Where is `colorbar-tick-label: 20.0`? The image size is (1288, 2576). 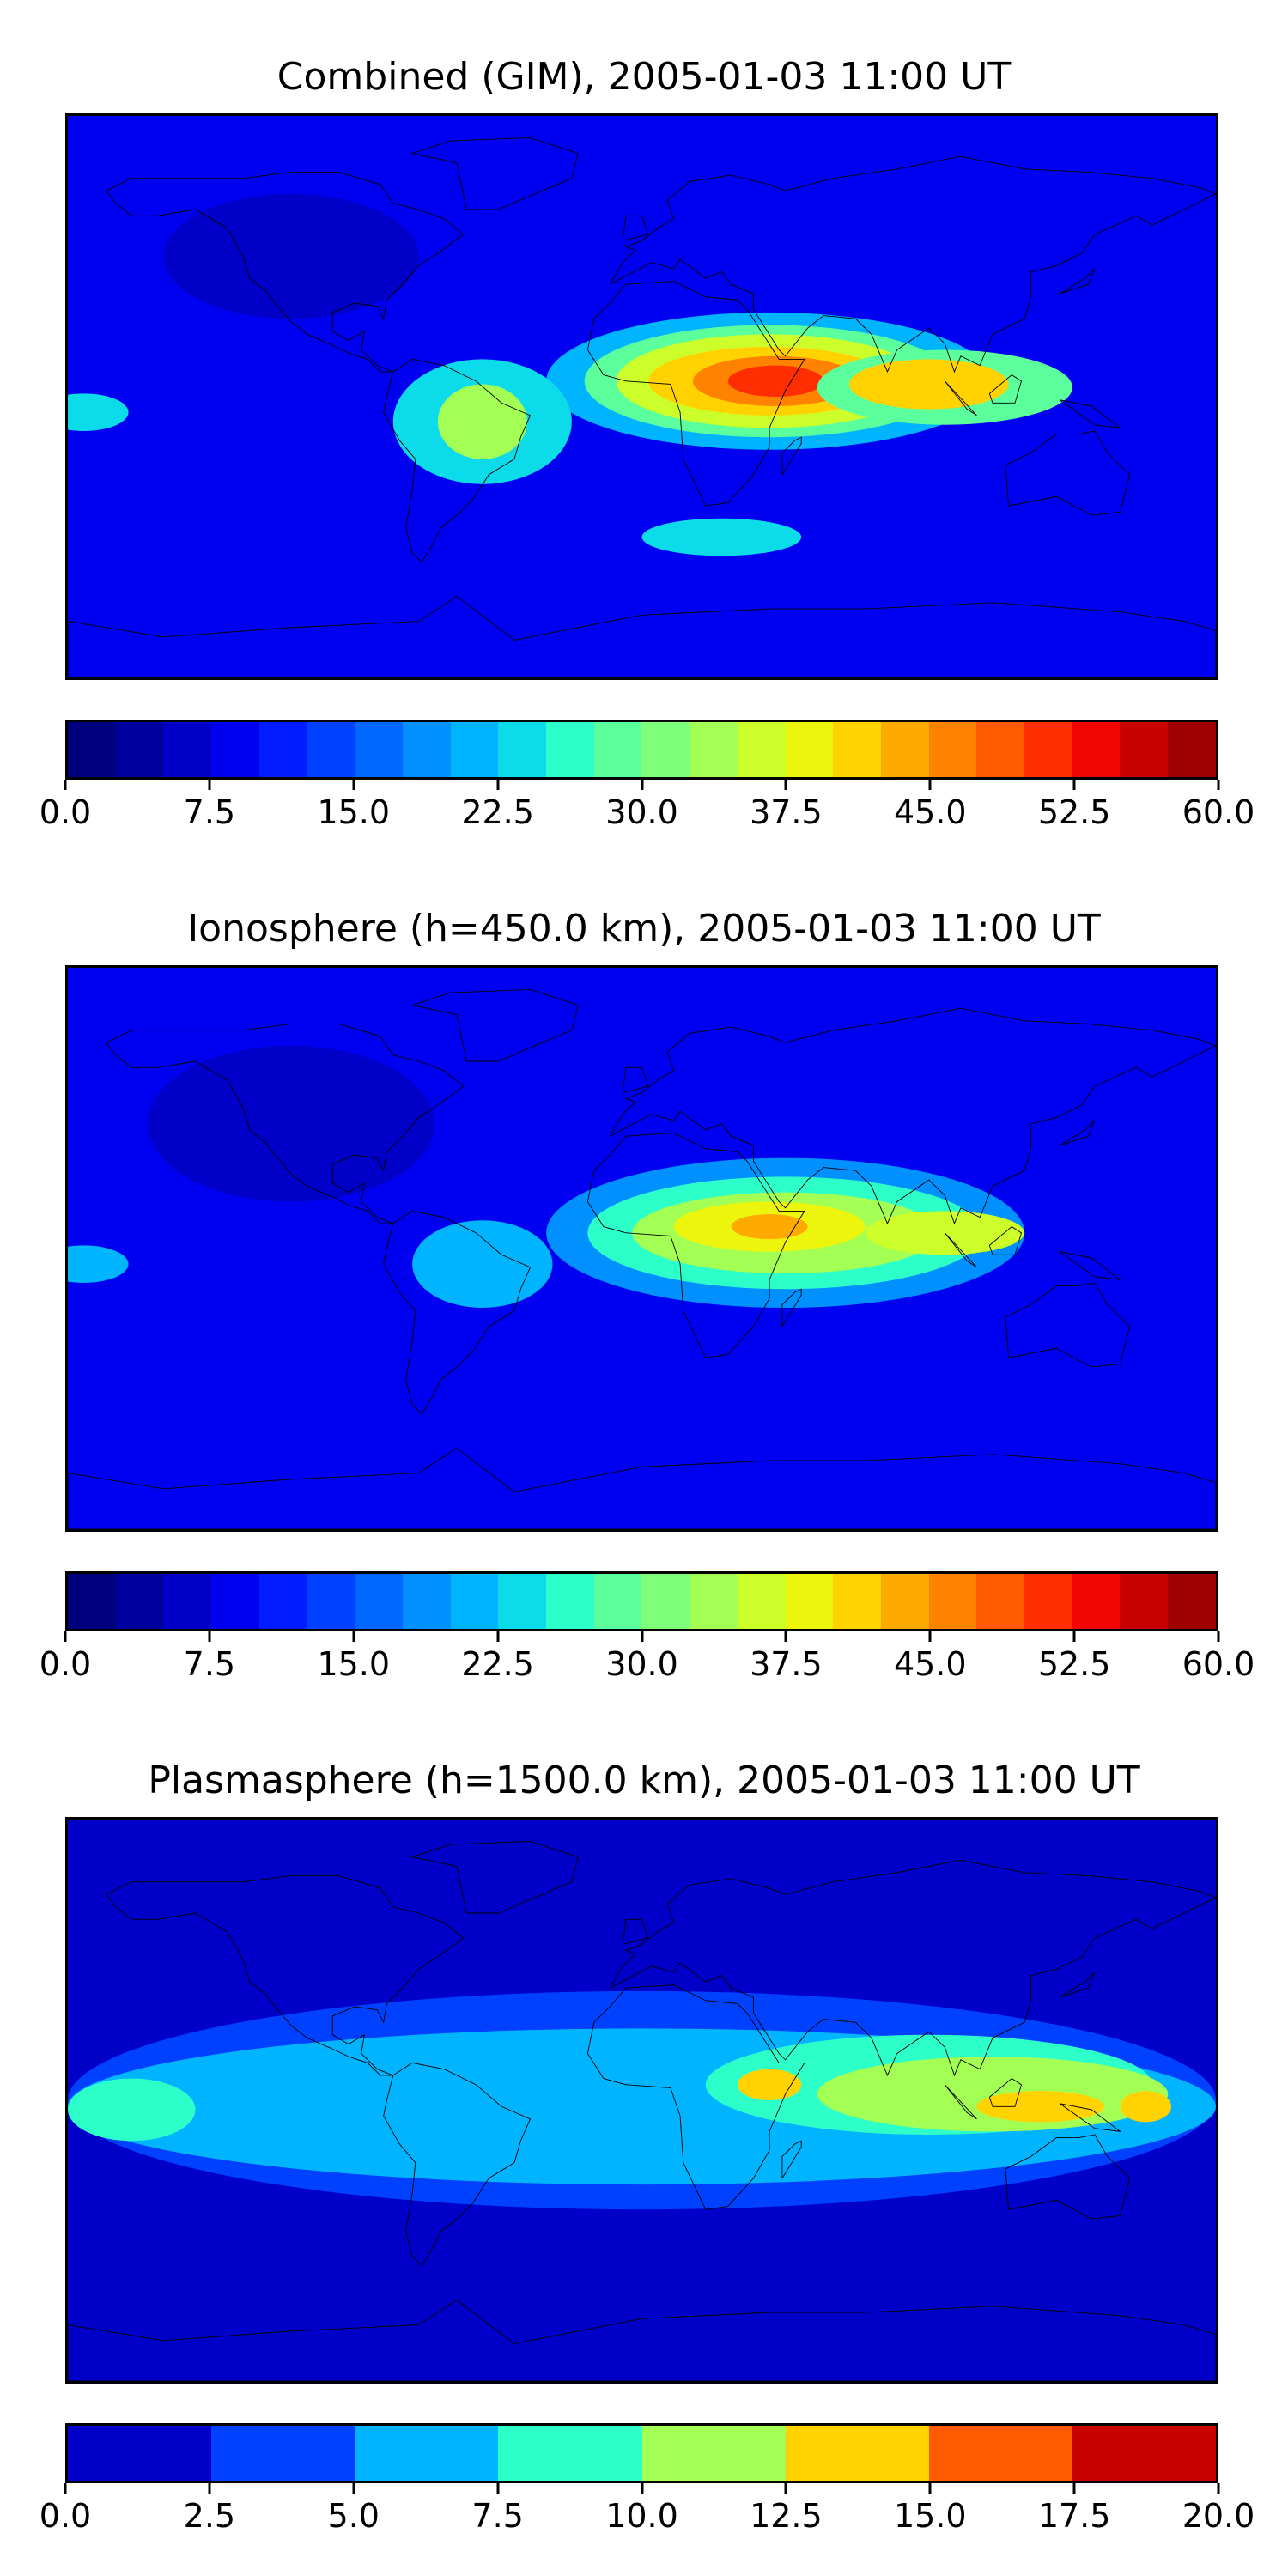 colorbar-tick-label: 20.0 is located at coordinates (1218, 2516).